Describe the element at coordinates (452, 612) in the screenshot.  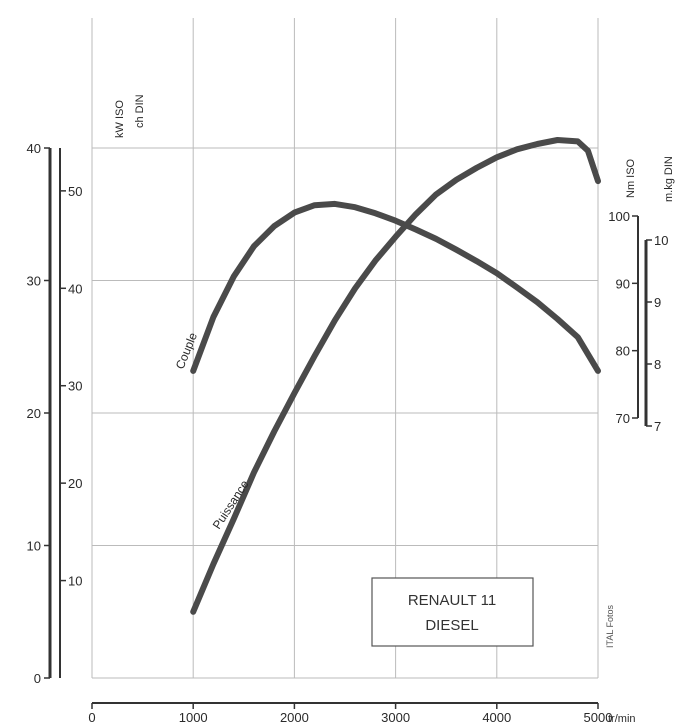
I see `title-box` at that location.